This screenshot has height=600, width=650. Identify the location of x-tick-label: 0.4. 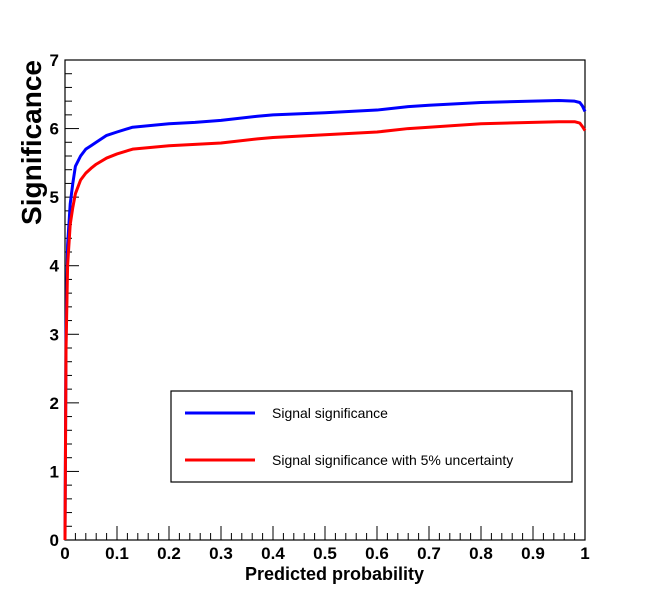
(273, 553).